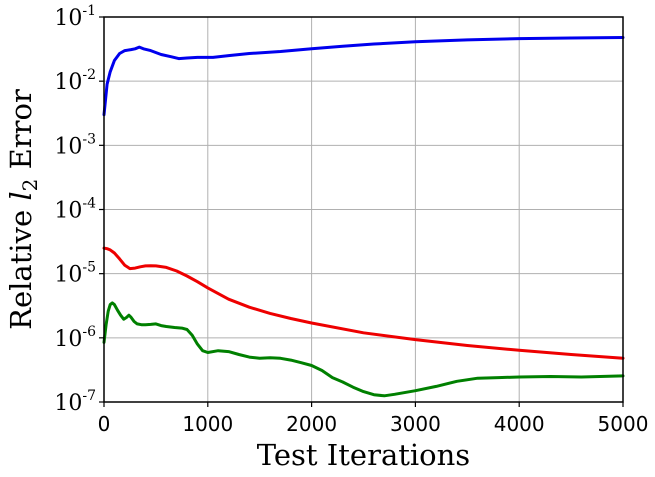 The height and width of the screenshot is (477, 655). I want to click on x-tick-label: 2000, so click(311, 424).